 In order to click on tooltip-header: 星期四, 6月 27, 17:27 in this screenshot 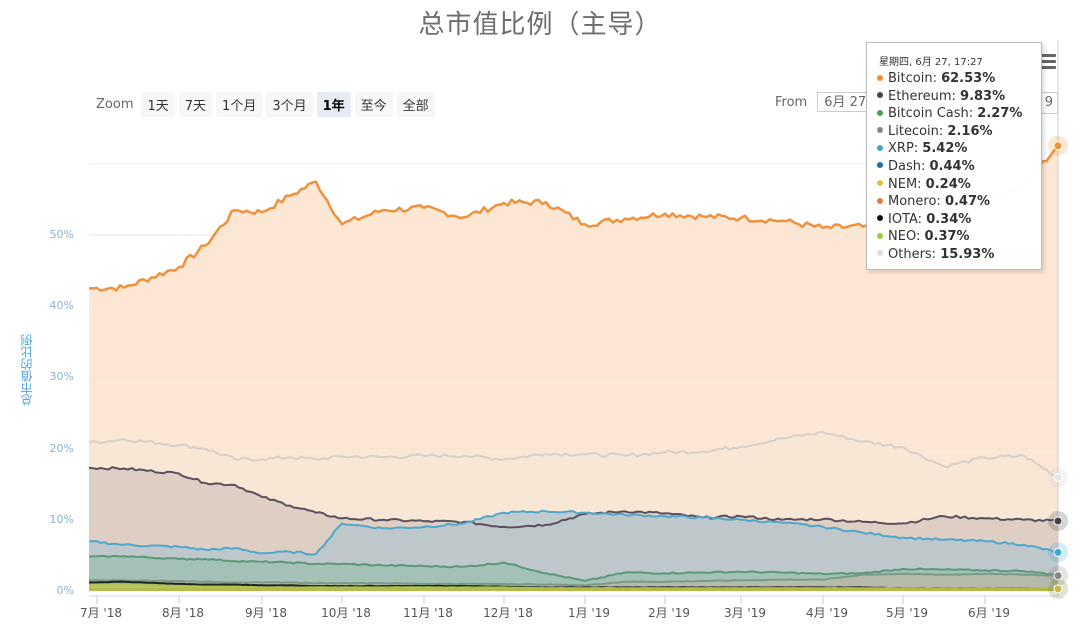, I will do `click(931, 62)`.